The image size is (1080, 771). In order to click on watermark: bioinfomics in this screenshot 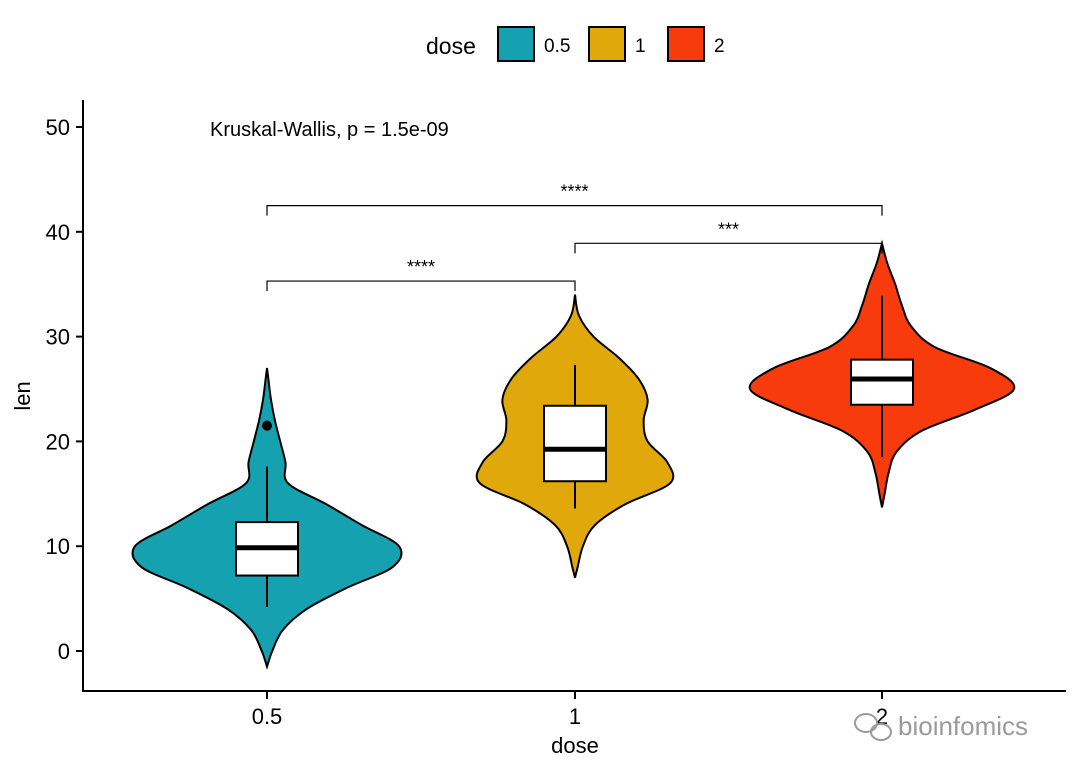, I will do `click(941, 726)`.